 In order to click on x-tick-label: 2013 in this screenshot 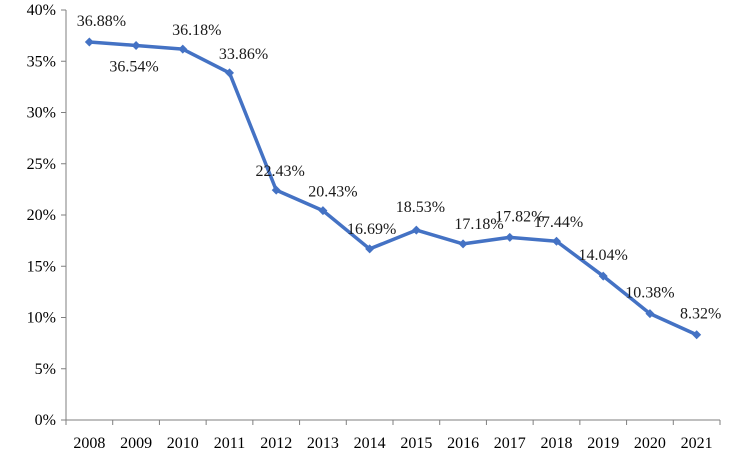, I will do `click(323, 443)`.